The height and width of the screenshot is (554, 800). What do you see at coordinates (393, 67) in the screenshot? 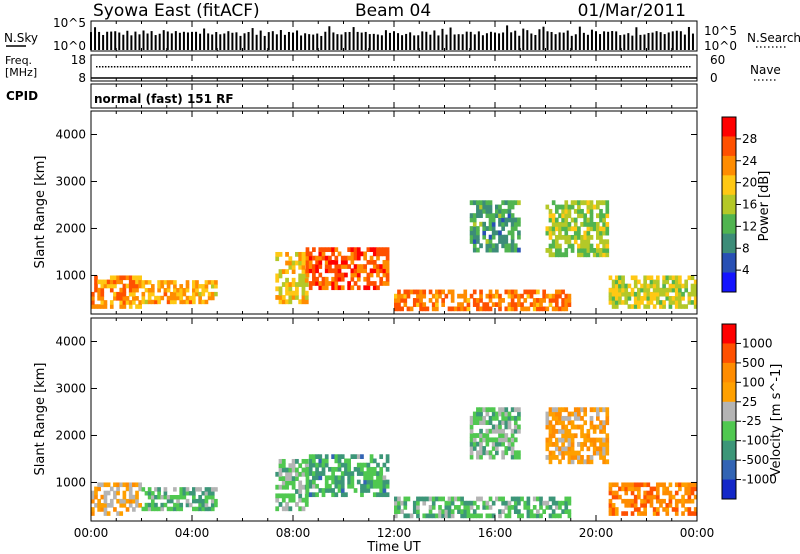
I see `nave-trace` at bounding box center [393, 67].